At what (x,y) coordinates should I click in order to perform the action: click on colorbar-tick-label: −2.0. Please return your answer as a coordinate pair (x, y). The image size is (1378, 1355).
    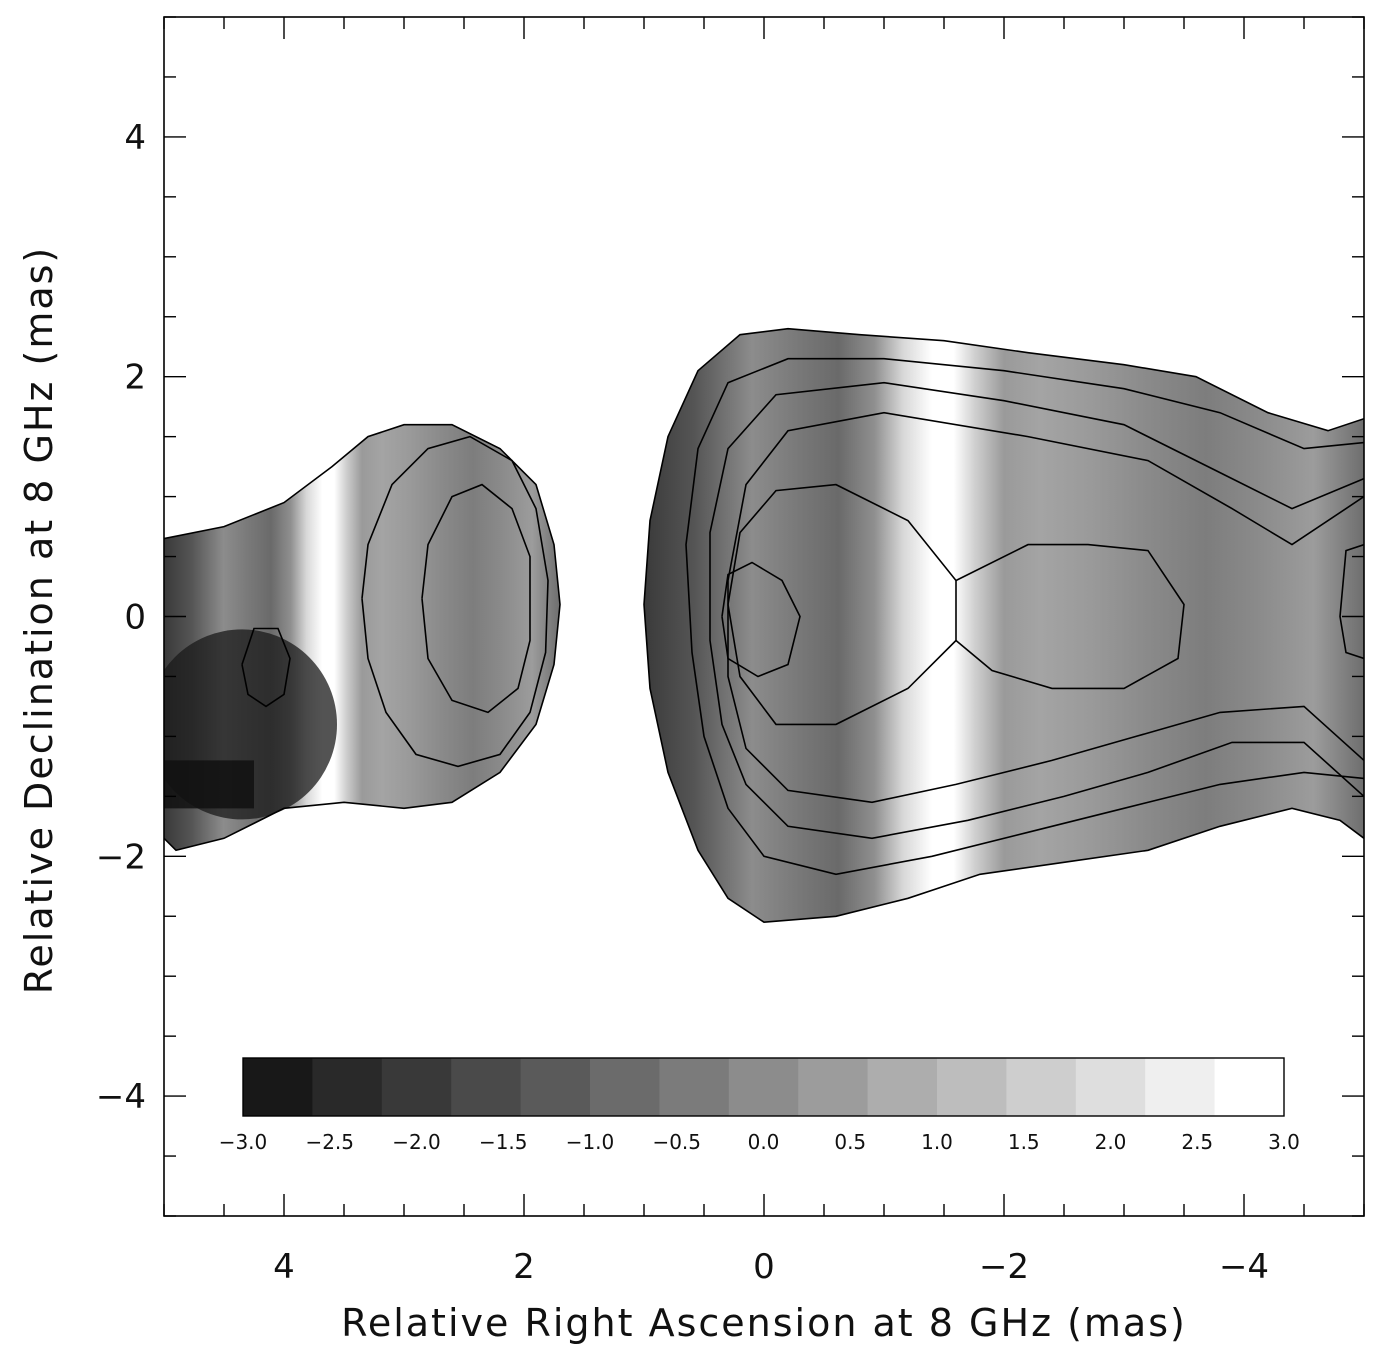
    Looking at the image, I should click on (416, 1142).